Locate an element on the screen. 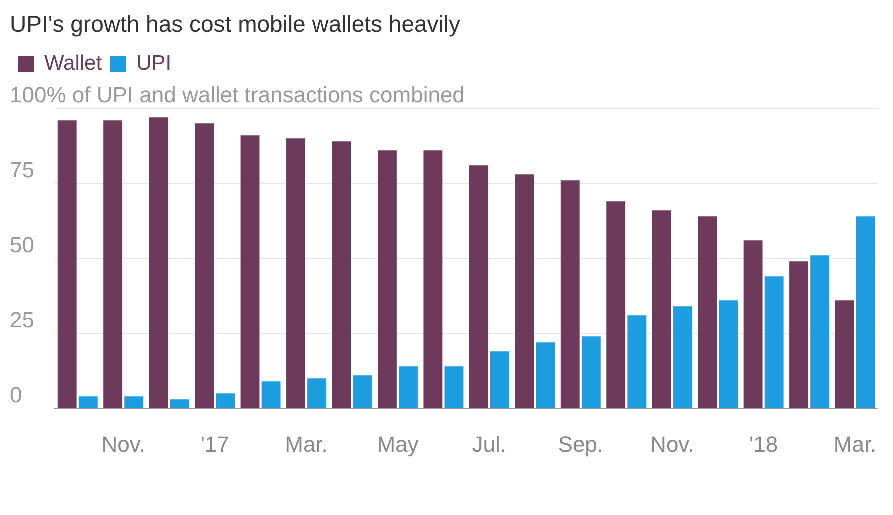 This screenshot has width=893, height=515. y-tick-label: 75 is located at coordinates (22, 170).